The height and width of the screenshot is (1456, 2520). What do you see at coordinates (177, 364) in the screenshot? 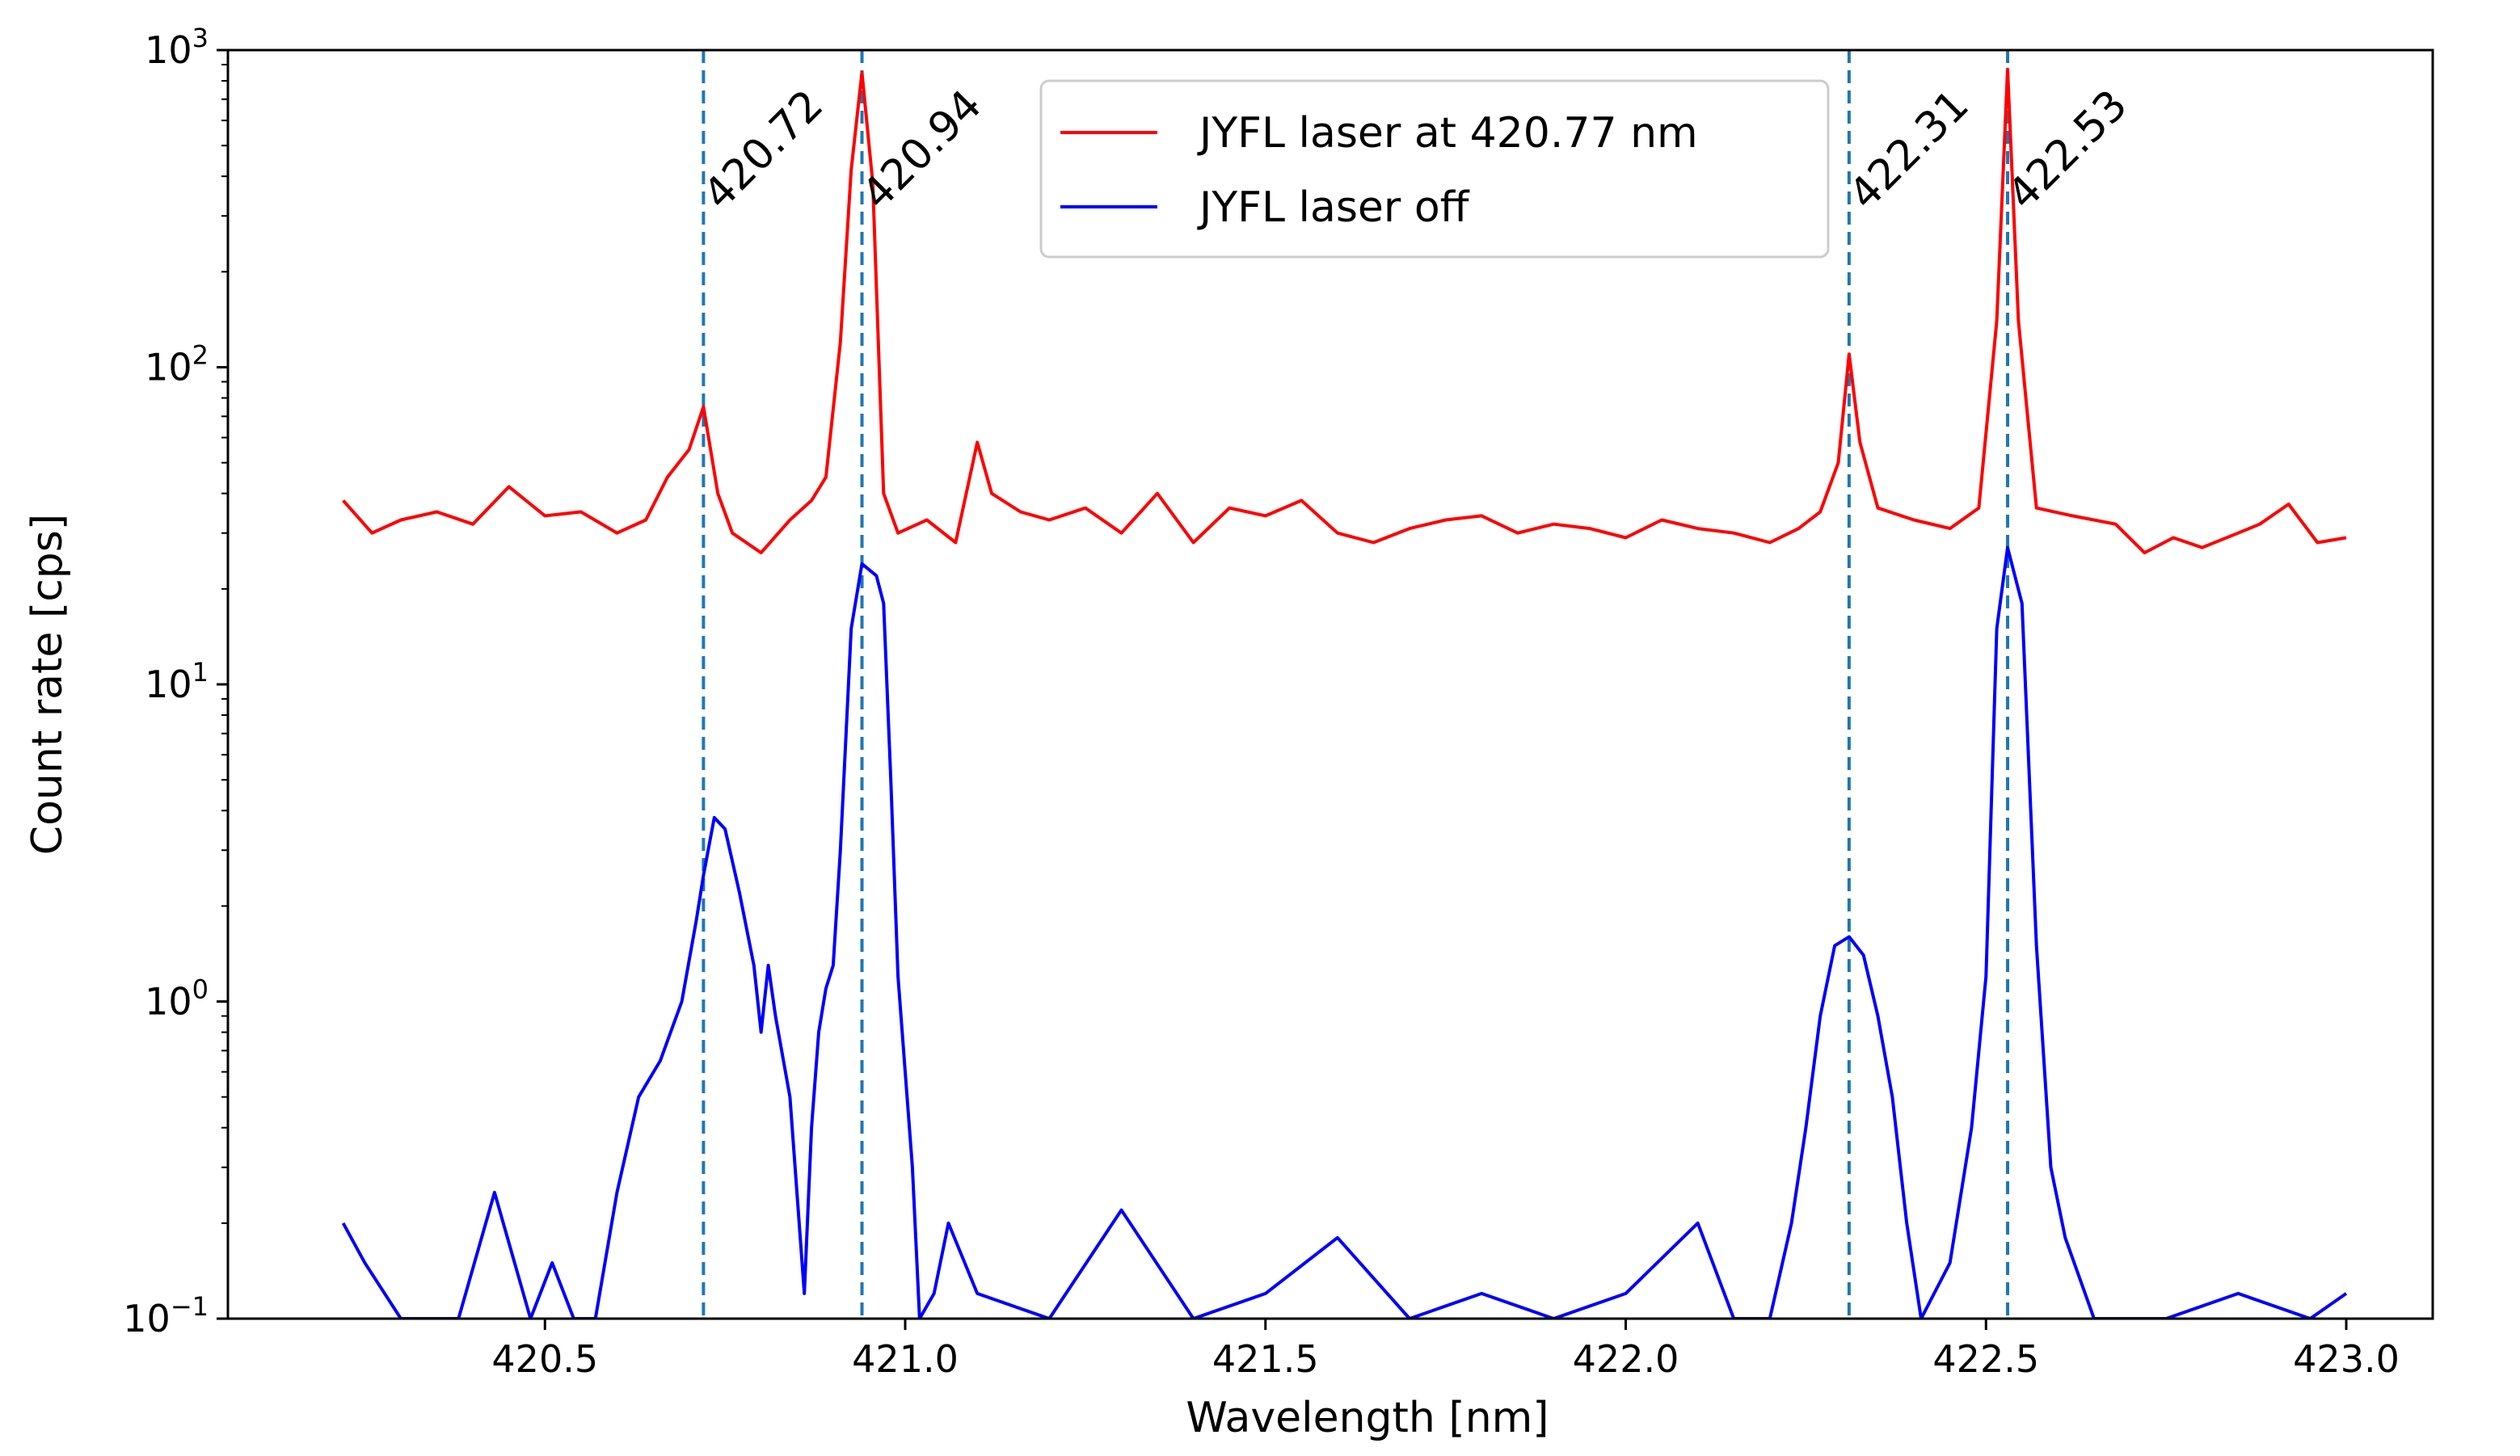
I see `y-tick-label: 10²` at bounding box center [177, 364].